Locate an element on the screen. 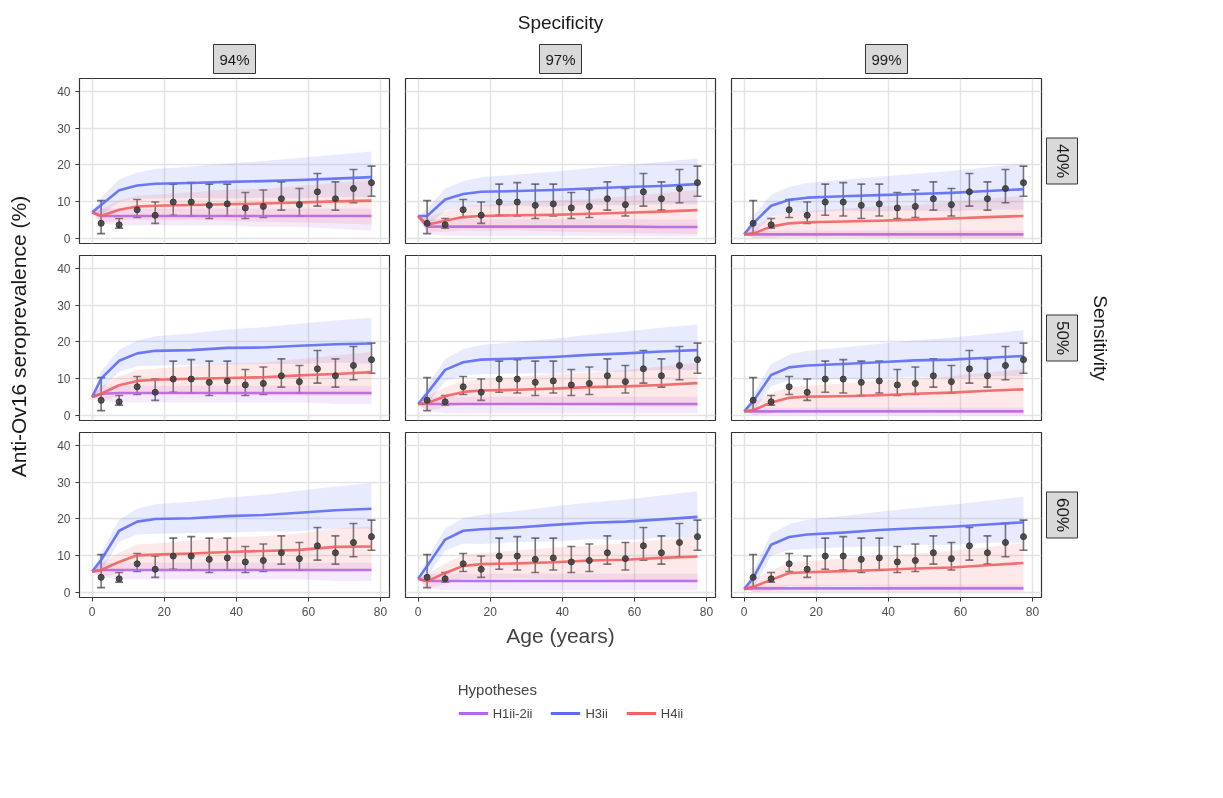 The image size is (1223, 798). y-axis-title: Anti-Ov16 seroprevalence (%) is located at coordinates (18, 336).